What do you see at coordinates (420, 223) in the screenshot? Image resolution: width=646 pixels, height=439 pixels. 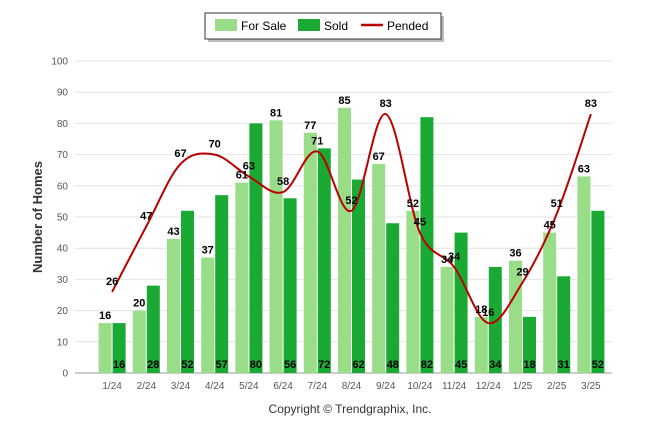 I see `data-label-pended: 45` at bounding box center [420, 223].